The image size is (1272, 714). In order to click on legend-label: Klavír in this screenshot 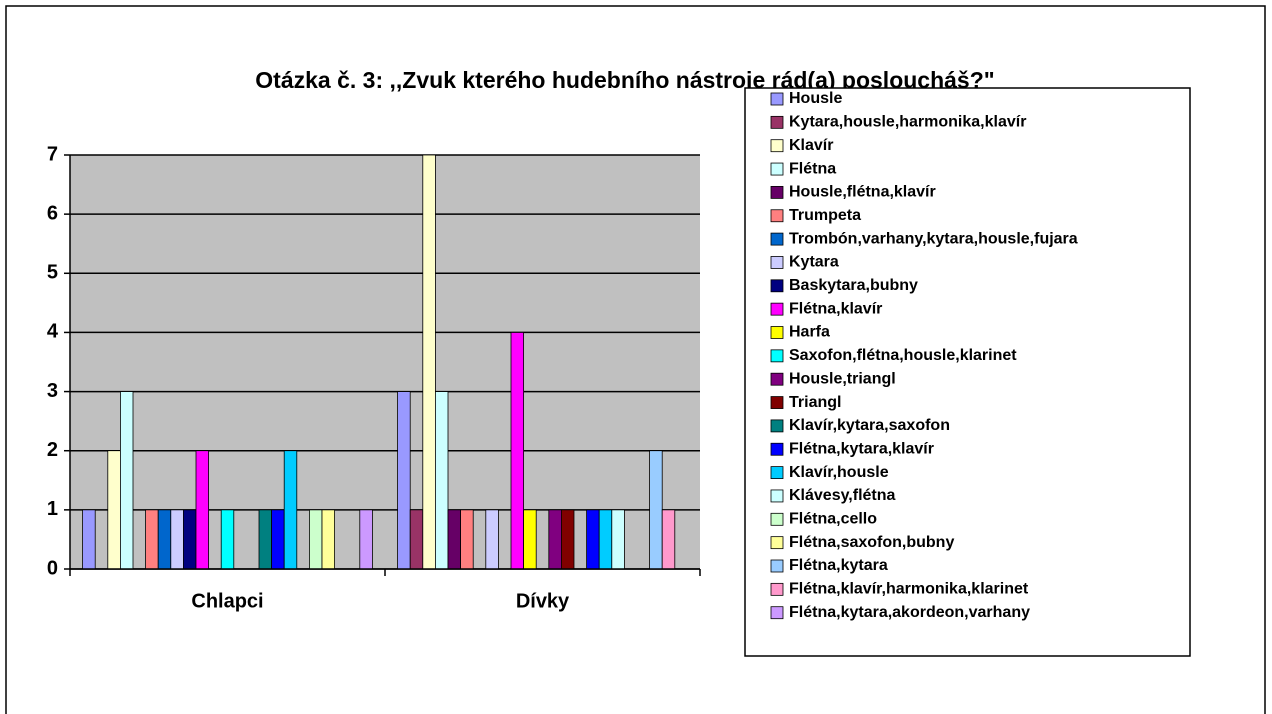, I will do `click(811, 145)`.